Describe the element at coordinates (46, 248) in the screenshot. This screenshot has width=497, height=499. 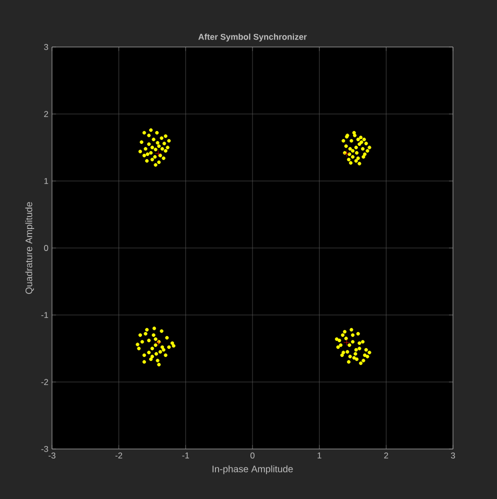
I see `y-tick-label: 0` at that location.